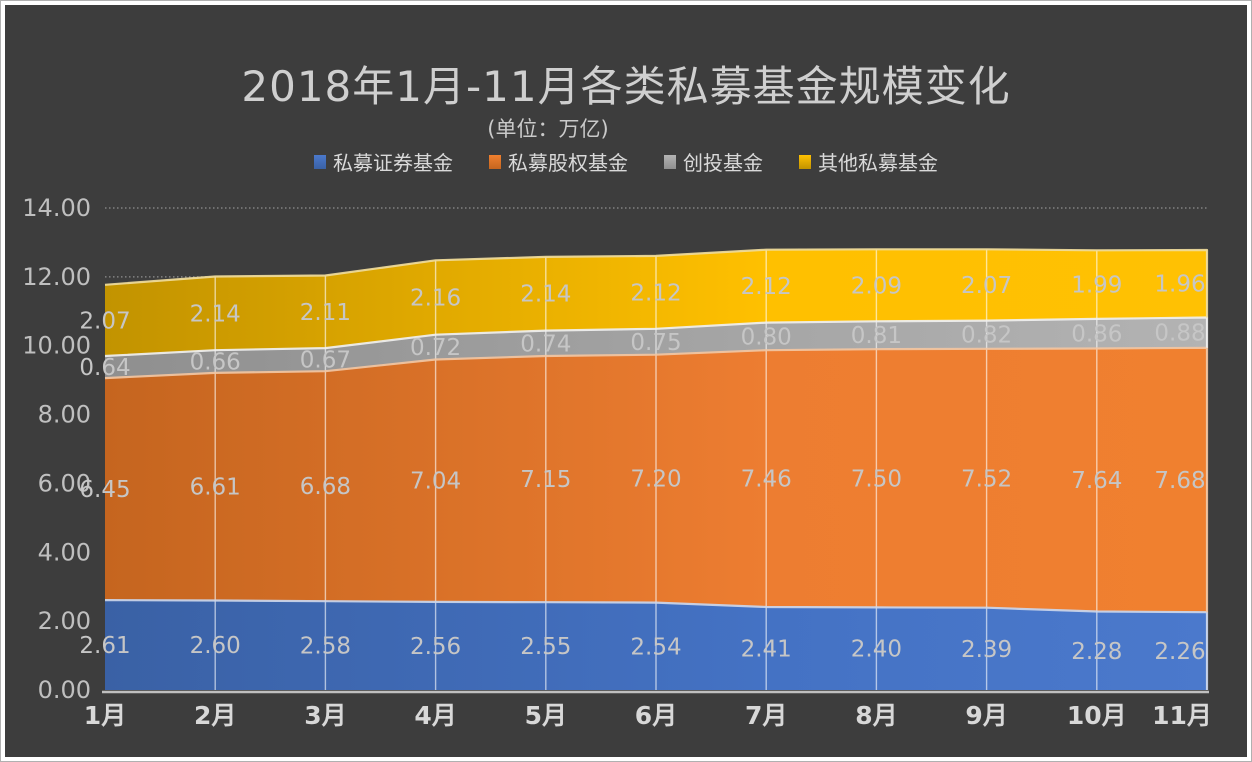  I want to click on svg-text: 4.00, so click(64, 552).